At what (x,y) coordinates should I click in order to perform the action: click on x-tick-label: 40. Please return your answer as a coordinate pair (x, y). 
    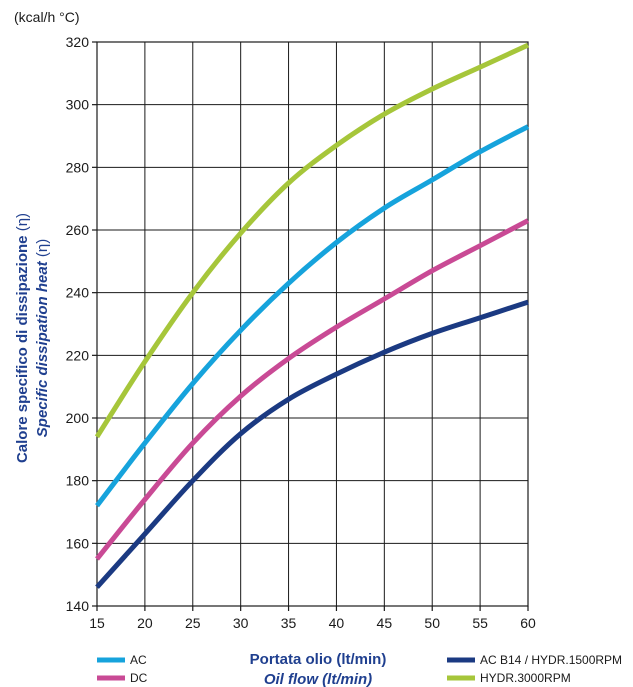
    Looking at the image, I should click on (337, 623).